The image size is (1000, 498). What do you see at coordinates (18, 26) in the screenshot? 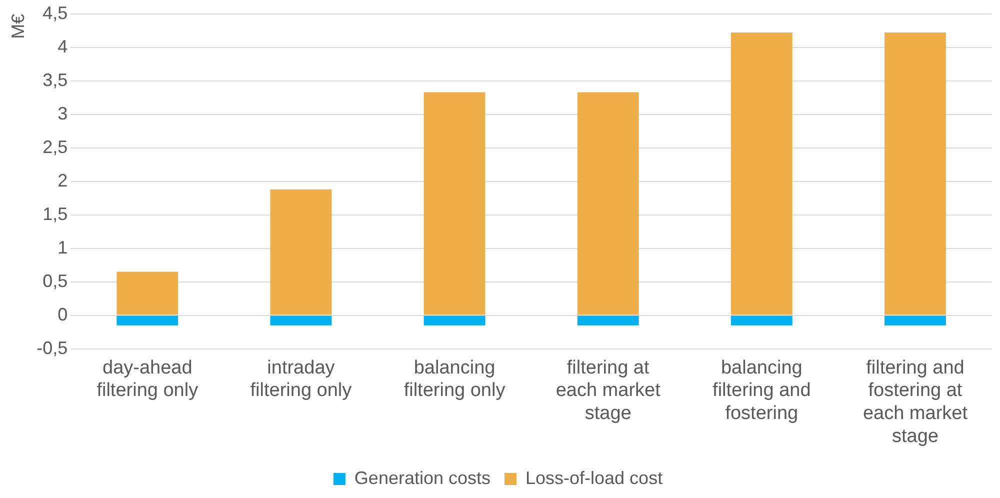
I see `y-axis-title: M€` at bounding box center [18, 26].